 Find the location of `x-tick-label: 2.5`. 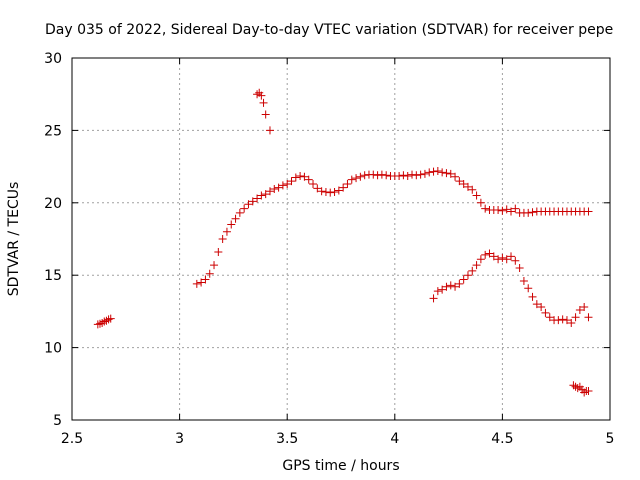

x-tick-label: 2.5 is located at coordinates (72, 439).